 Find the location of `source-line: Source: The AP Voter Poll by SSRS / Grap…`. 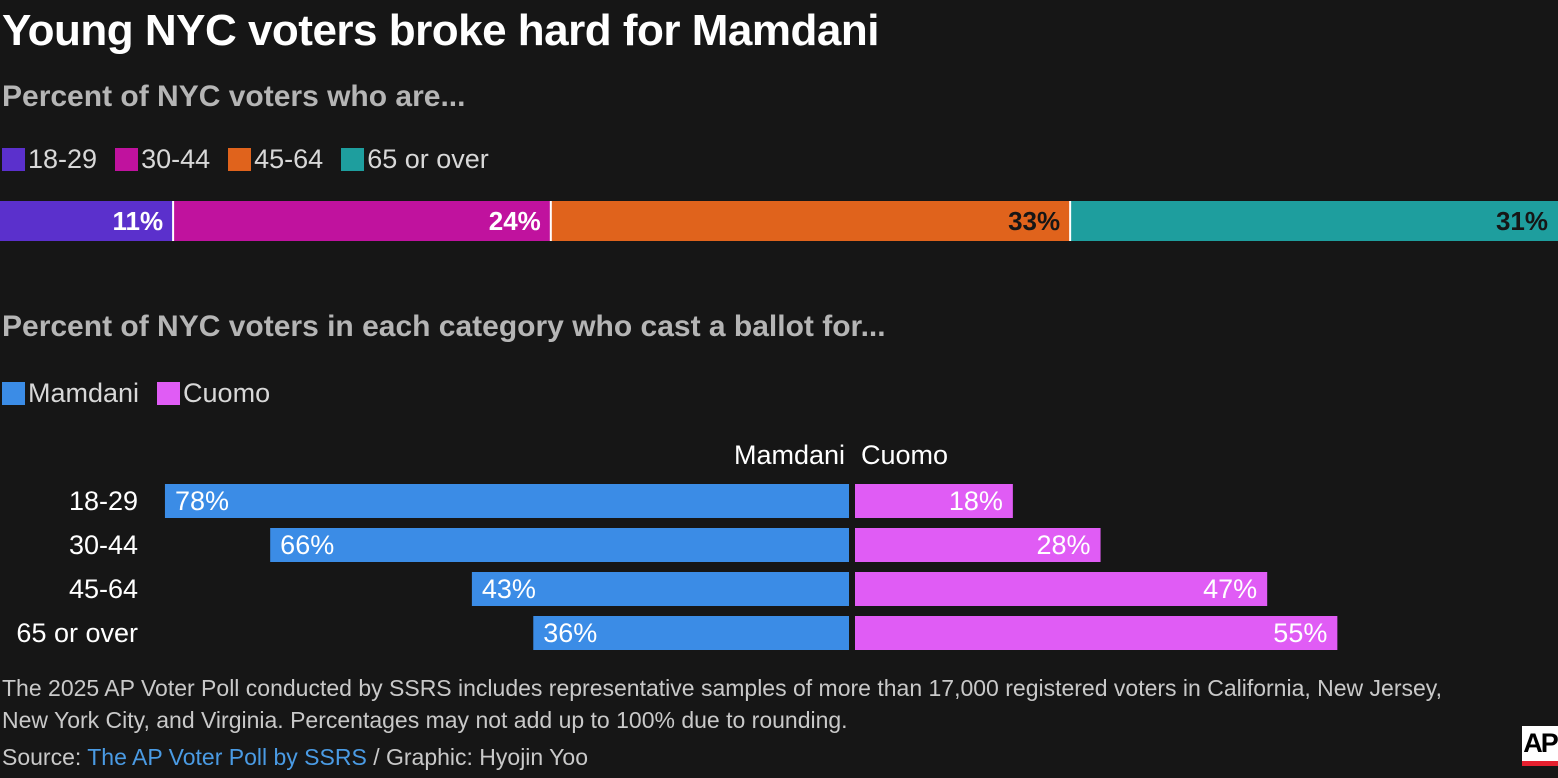

source-line: Source: The AP Voter Poll by SSRS / Grap… is located at coordinates (295, 757).